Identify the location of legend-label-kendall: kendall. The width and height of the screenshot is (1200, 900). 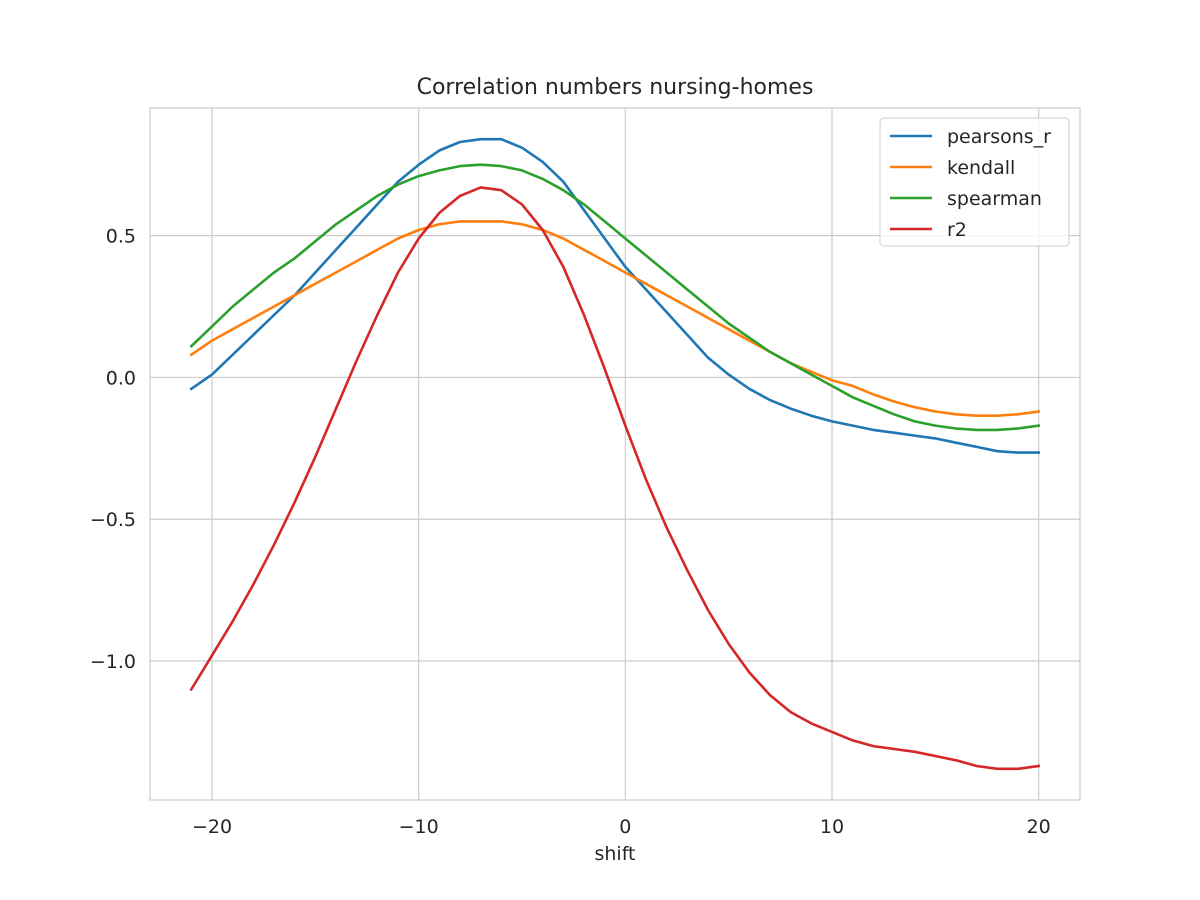
(981, 168).